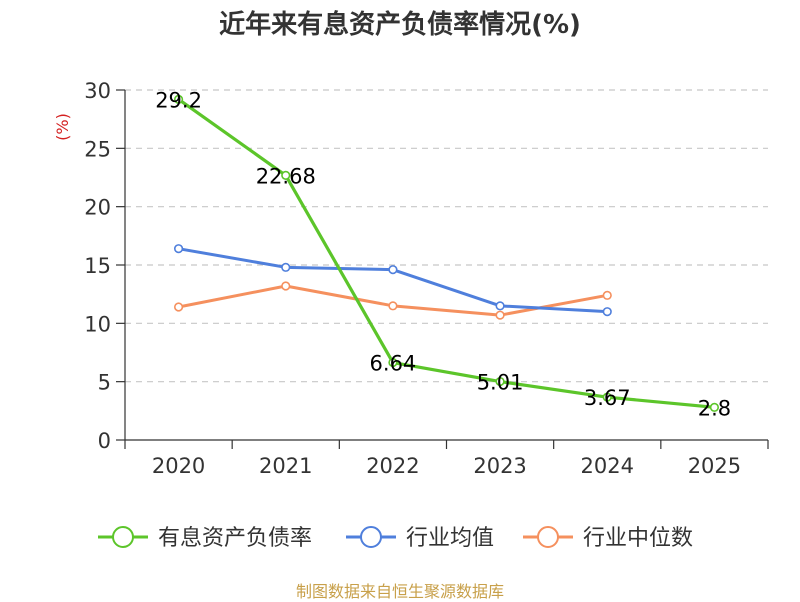  Describe the element at coordinates (104, 383) in the screenshot. I see `y-tick-label-5: 5` at that location.